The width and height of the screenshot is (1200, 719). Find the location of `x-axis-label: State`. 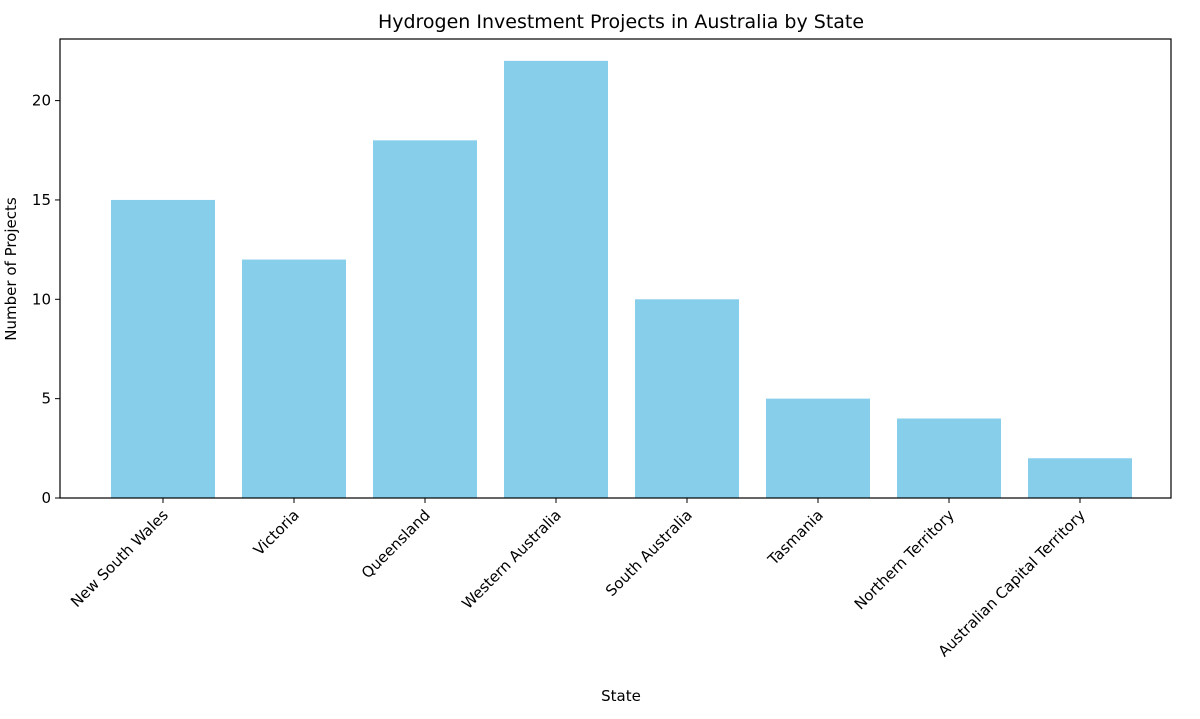

x-axis-label: State is located at coordinates (621, 696).